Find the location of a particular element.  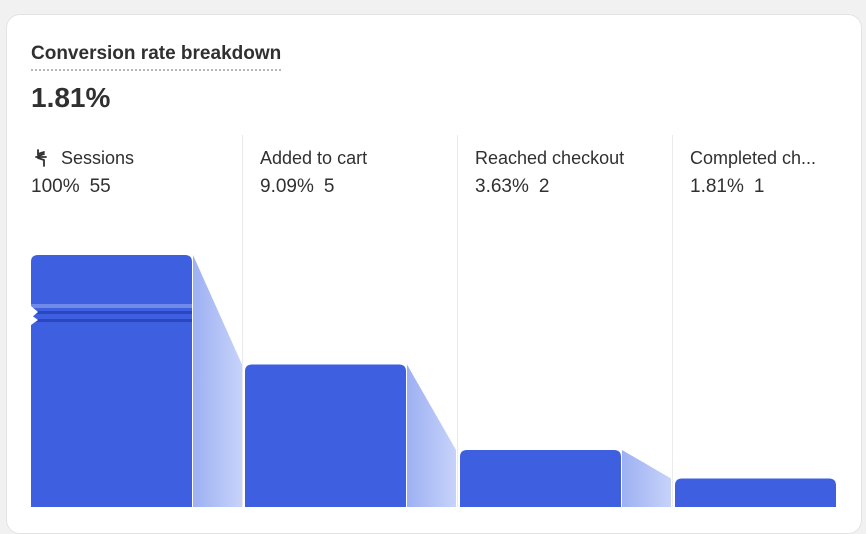

step-count: 5 is located at coordinates (329, 186).